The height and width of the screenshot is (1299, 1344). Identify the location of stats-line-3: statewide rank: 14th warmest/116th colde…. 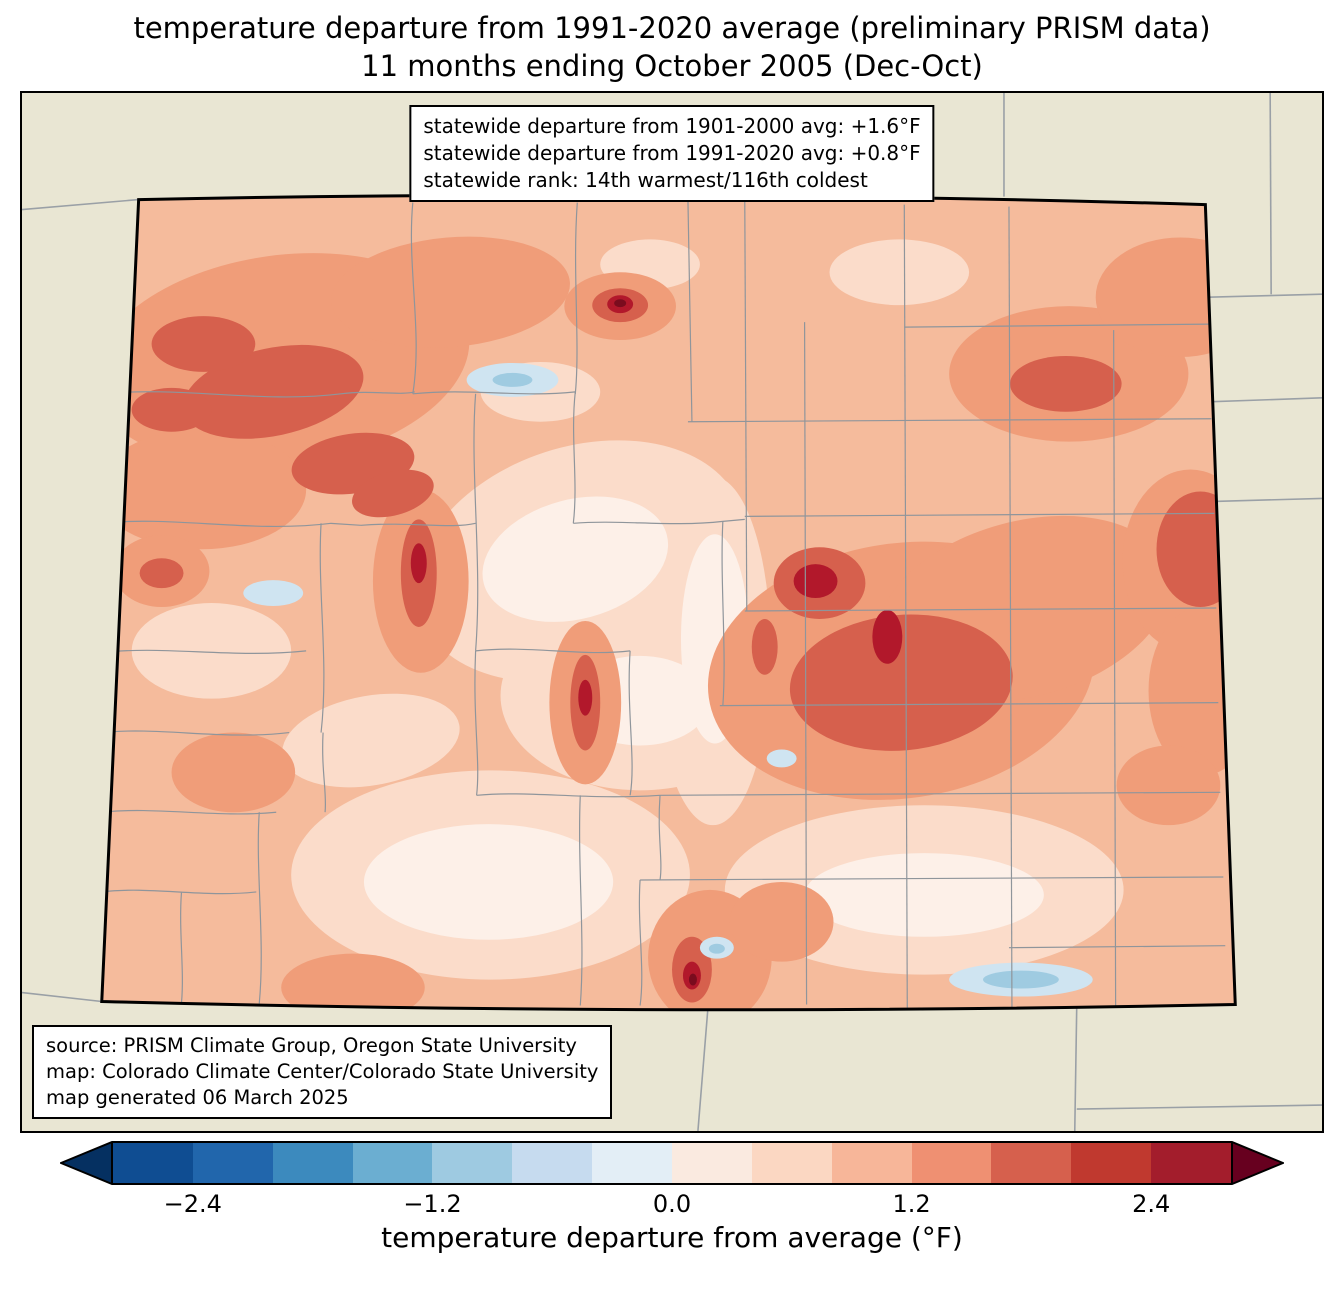
(645, 179).